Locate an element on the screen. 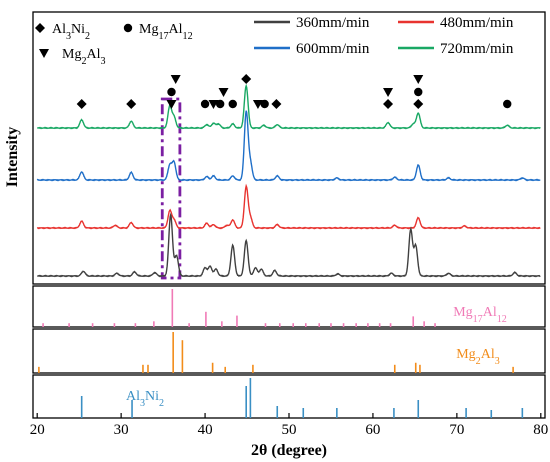 The width and height of the screenshot is (550, 462). phase-legend-label: Mg17Al12 is located at coordinates (166, 32).